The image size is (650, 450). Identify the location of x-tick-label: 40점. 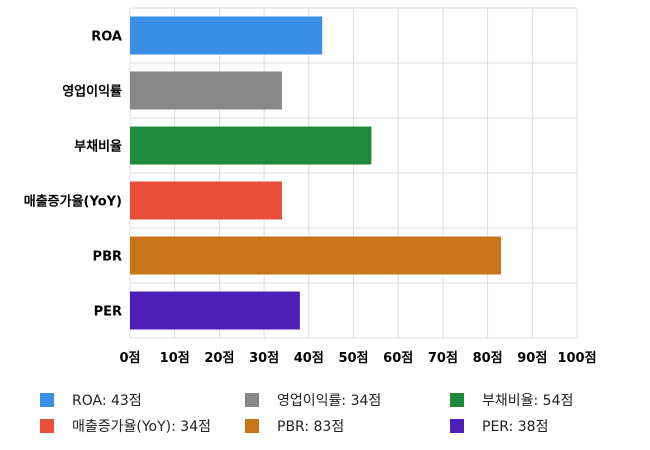
(309, 358).